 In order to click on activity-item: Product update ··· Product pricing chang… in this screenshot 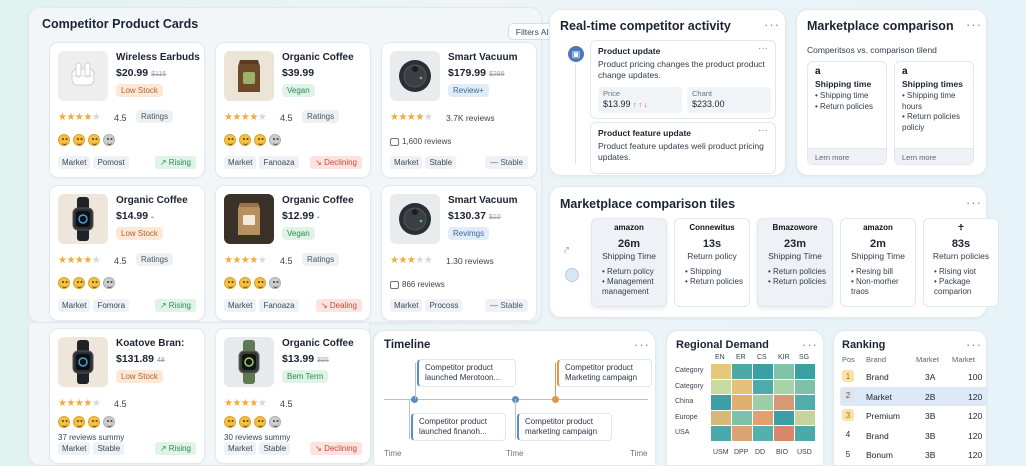, I will do `click(683, 79)`.